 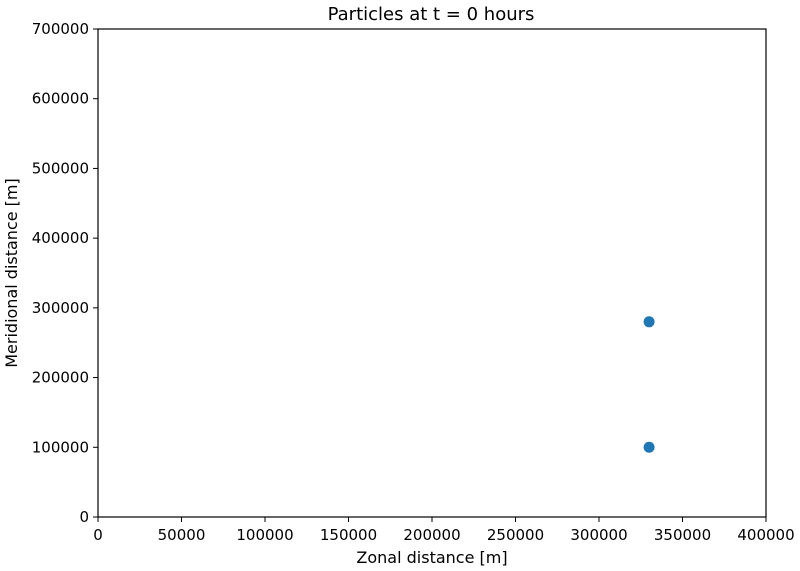 I want to click on y-tick-label: 700000, so click(x=60, y=29).